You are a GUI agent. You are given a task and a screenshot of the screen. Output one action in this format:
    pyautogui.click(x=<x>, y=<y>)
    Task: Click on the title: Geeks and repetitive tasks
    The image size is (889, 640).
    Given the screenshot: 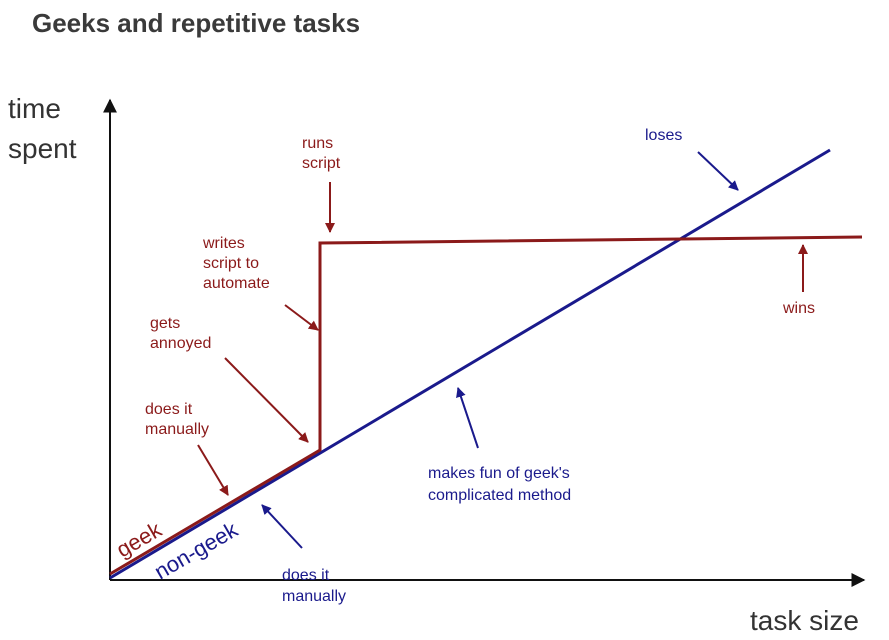 What is the action you would take?
    pyautogui.click(x=196, y=23)
    